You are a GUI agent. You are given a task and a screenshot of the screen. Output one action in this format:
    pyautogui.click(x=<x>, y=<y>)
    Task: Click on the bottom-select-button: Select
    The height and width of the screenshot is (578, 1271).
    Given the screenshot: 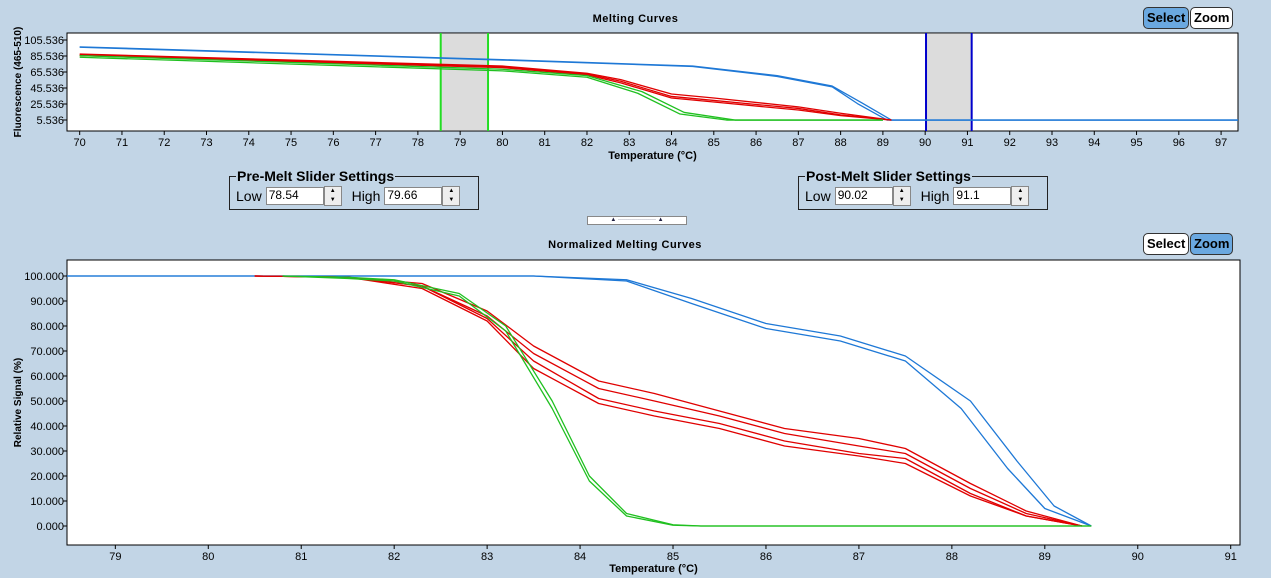 What is the action you would take?
    pyautogui.click(x=1166, y=244)
    